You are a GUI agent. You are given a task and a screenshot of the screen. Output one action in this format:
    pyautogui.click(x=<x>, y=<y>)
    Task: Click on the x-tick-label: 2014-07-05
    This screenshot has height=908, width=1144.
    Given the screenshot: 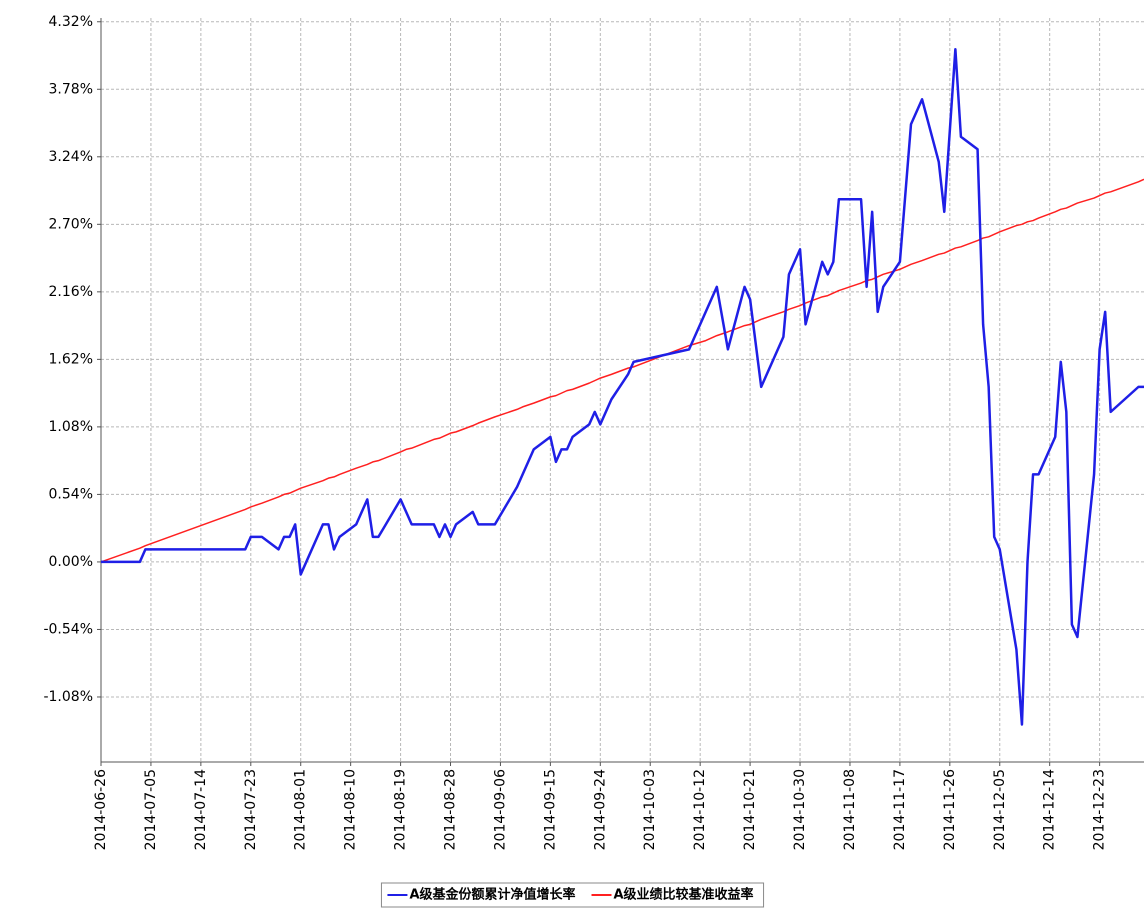 What is the action you would take?
    pyautogui.click(x=151, y=809)
    